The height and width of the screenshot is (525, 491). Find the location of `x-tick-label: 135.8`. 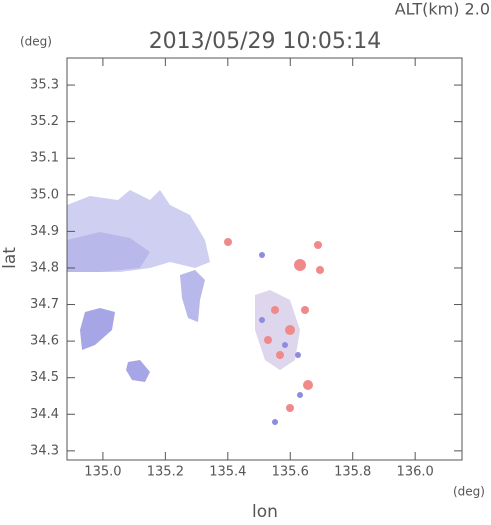

x-tick-label: 135.8 is located at coordinates (352, 472).